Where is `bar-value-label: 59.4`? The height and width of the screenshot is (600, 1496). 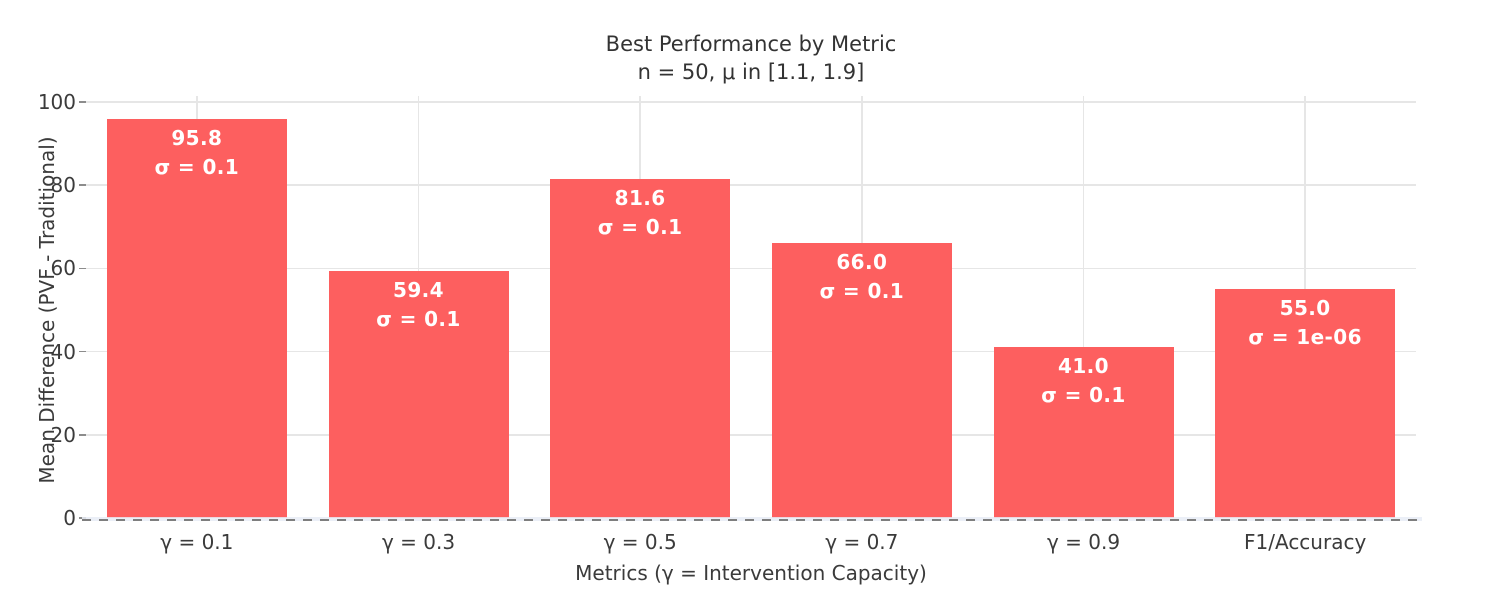 bar-value-label: 59.4 is located at coordinates (418, 289).